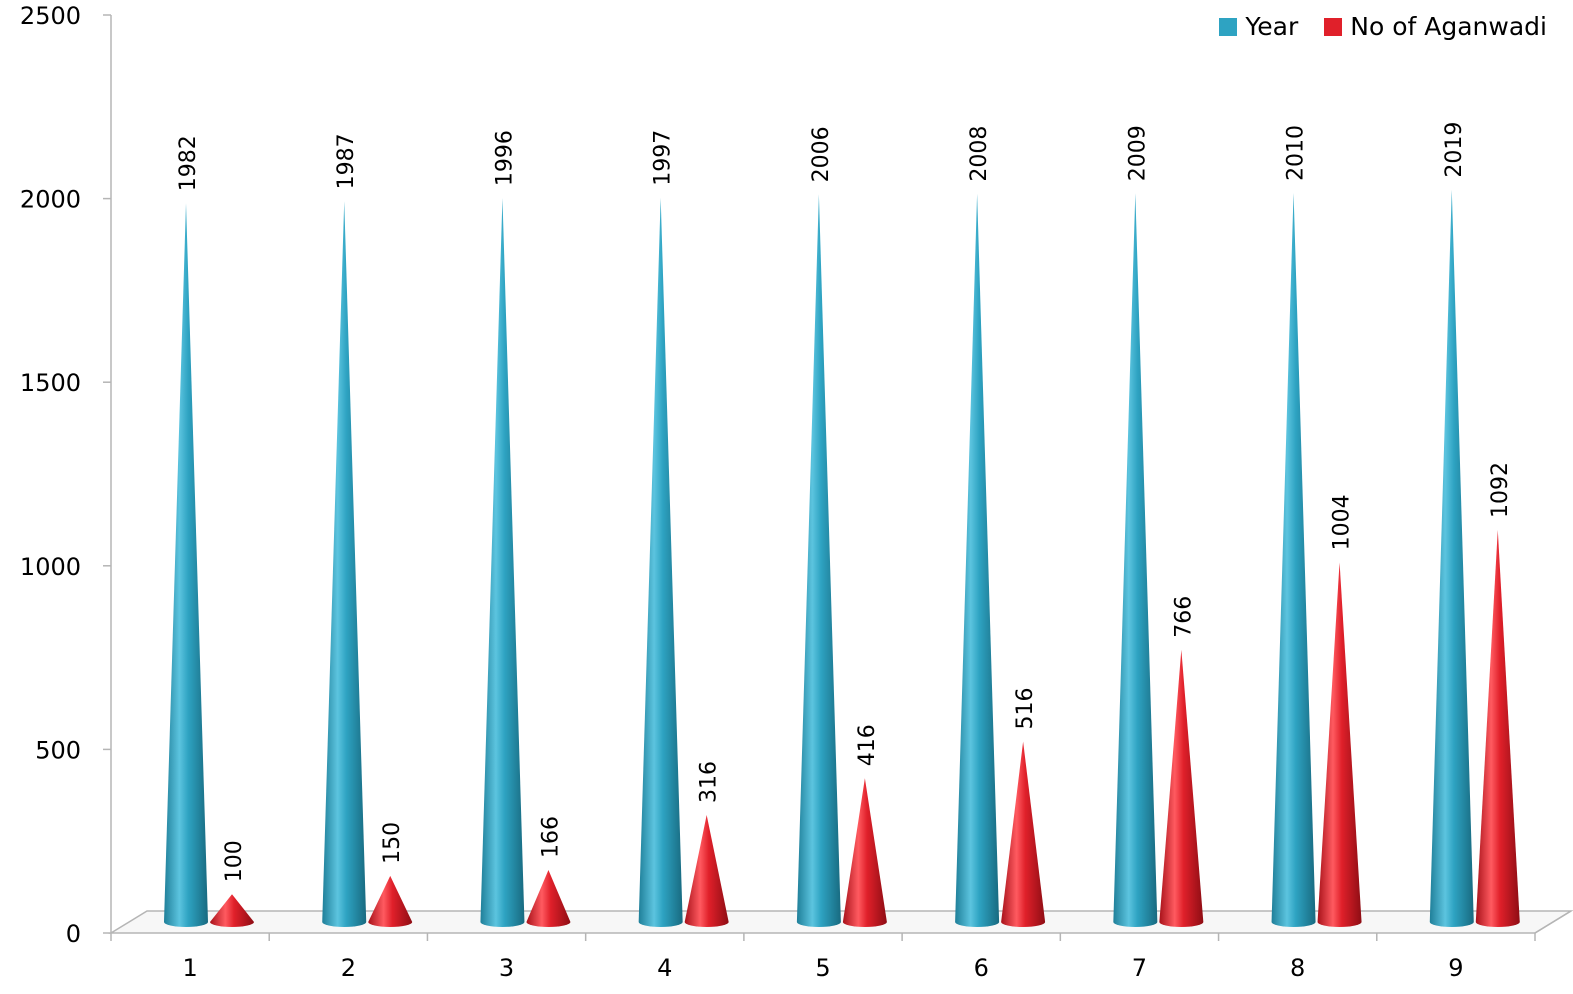  Describe the element at coordinates (504, 158) in the screenshot. I see `data-label-year: 1996` at that location.